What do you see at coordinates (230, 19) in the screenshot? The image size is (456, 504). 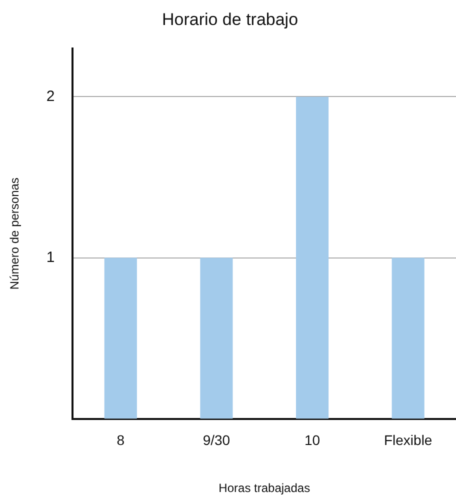 I see `chart-title: Horario de trabajo` at bounding box center [230, 19].